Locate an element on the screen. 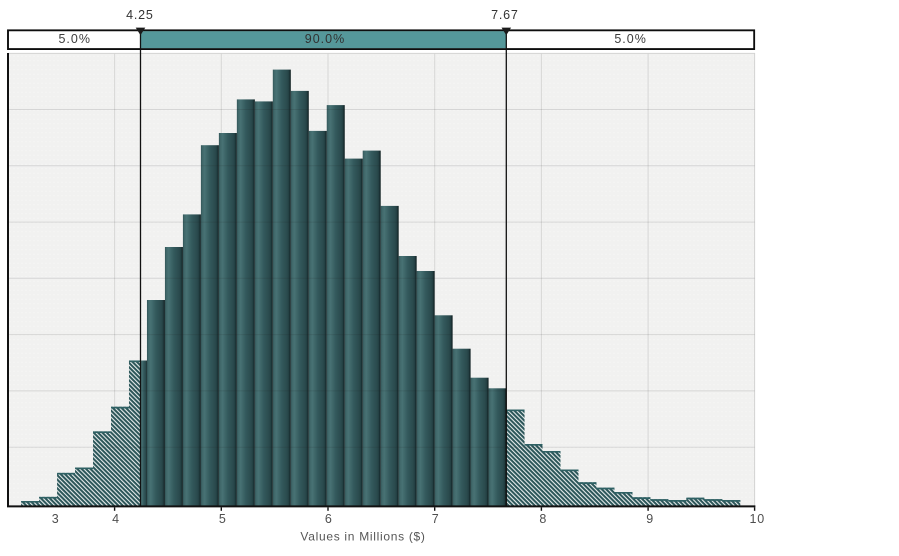  svg-text: 7.67 is located at coordinates (505, 15).